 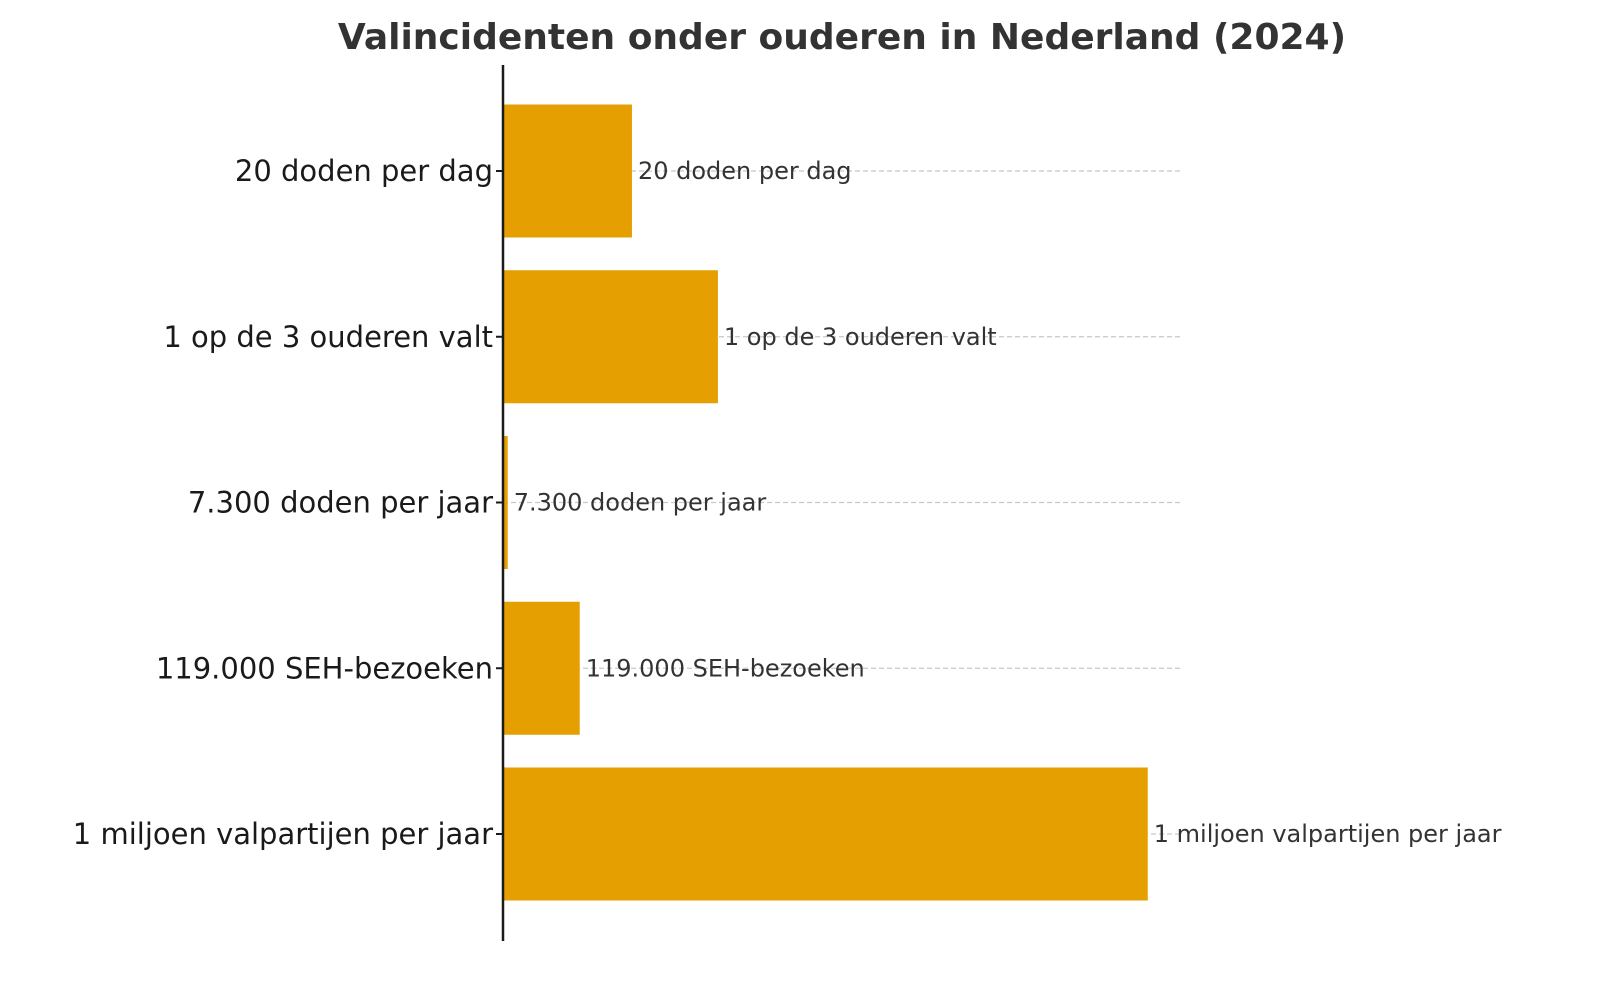 I want to click on y-tick-label: 7.300 doden per jaar, so click(x=340, y=503).